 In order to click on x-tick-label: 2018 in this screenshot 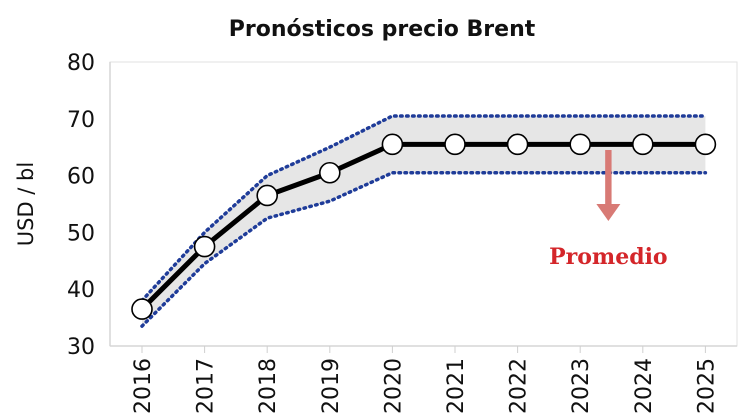, I will do `click(268, 386)`.